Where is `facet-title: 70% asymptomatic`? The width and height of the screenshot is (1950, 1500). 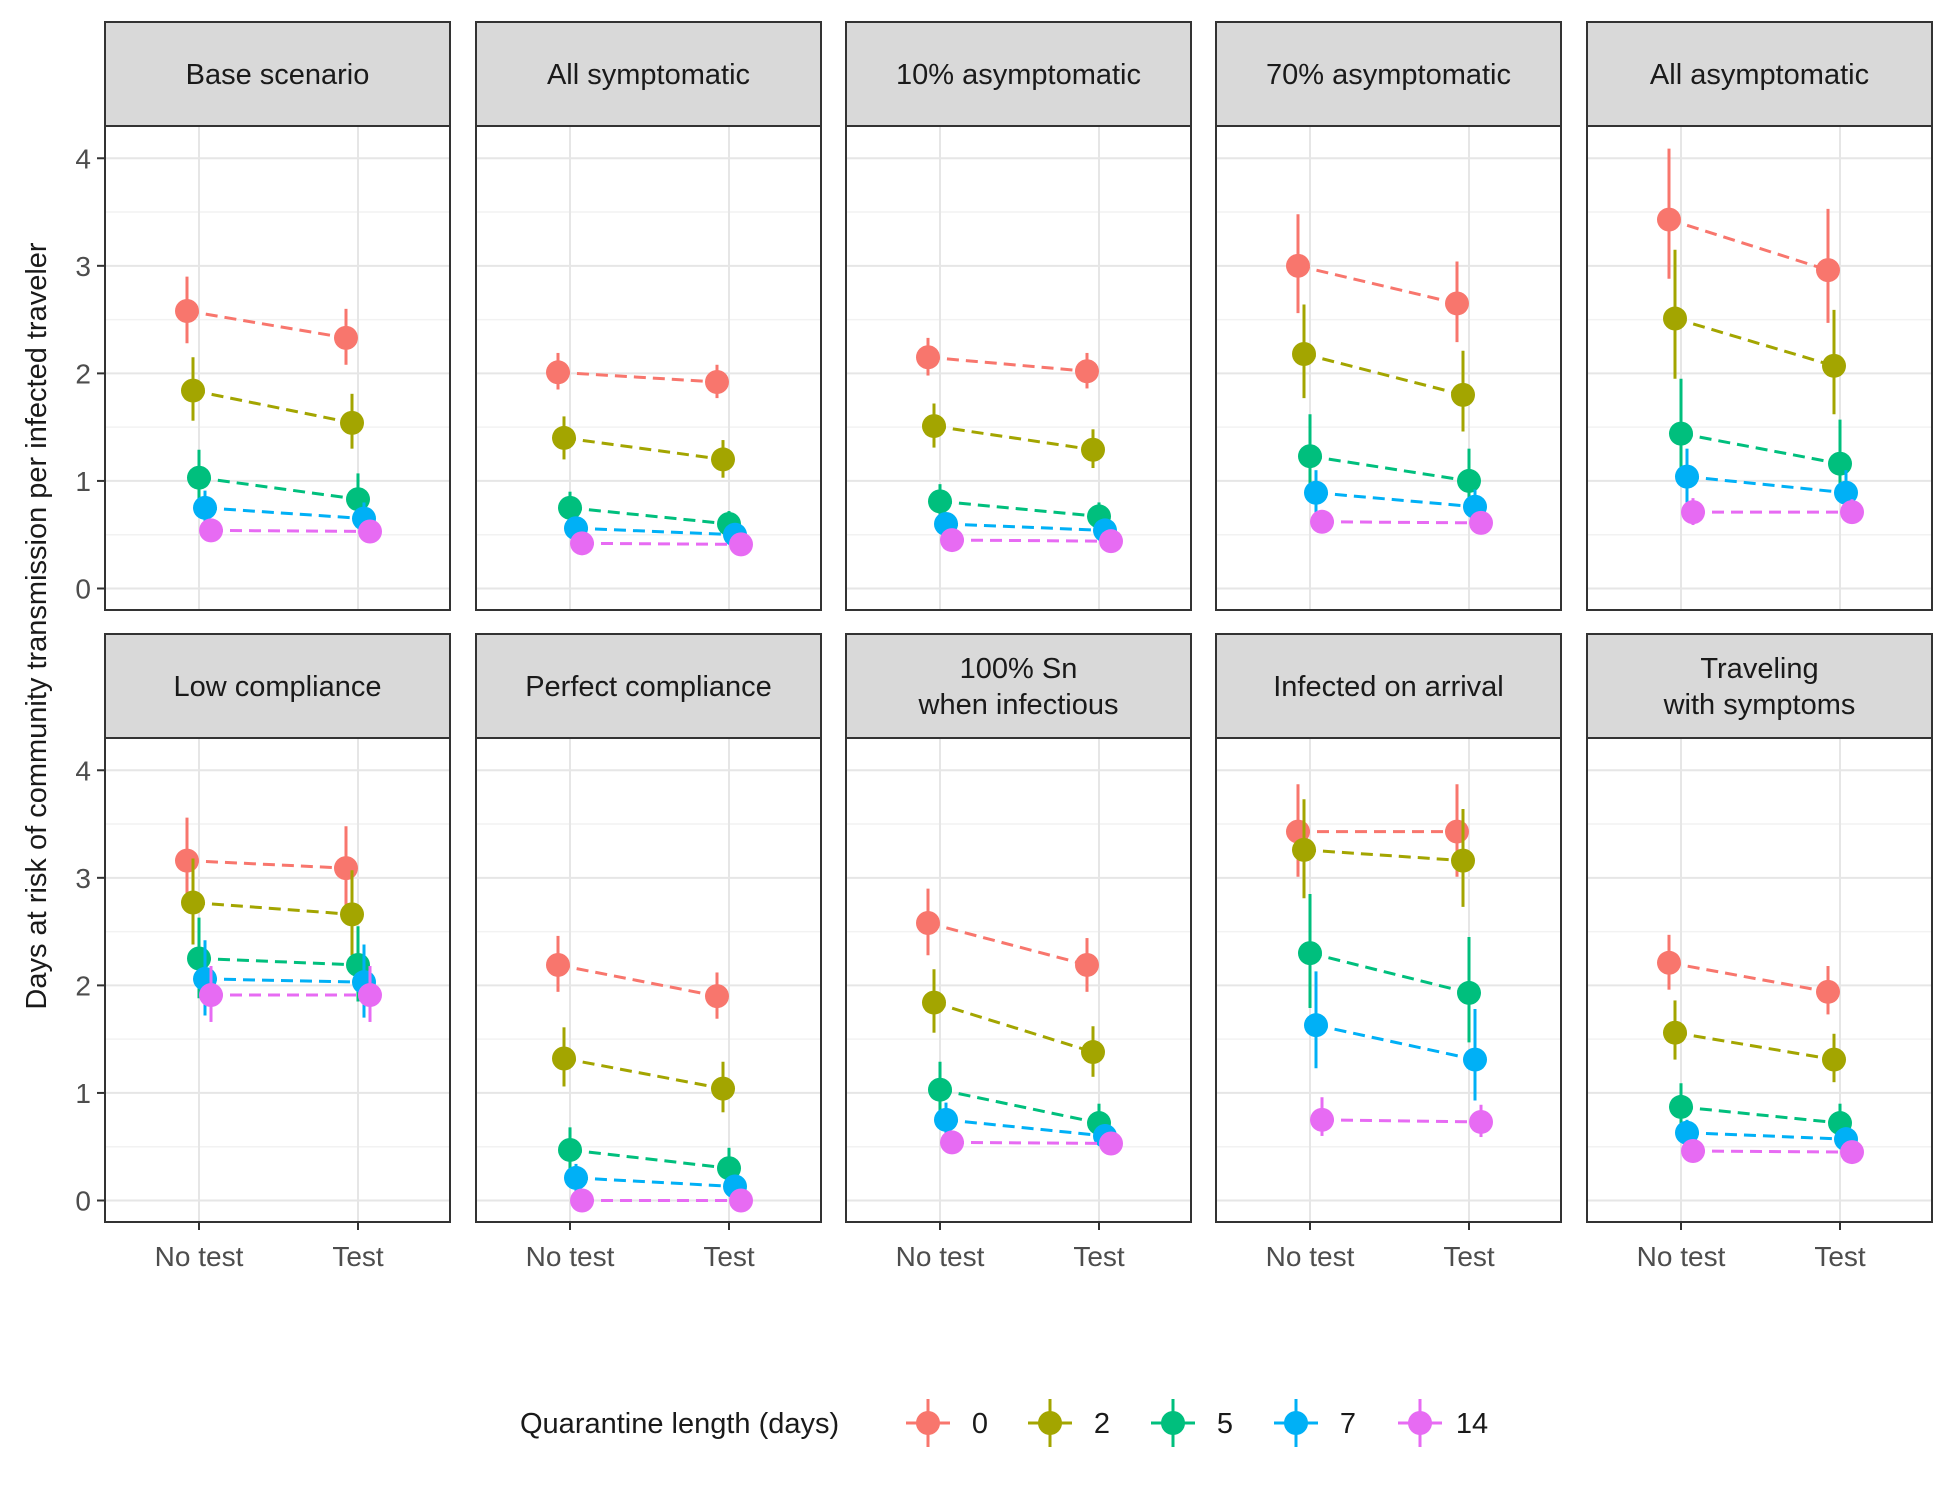
facet-title: 70% asymptomatic is located at coordinates (1388, 75).